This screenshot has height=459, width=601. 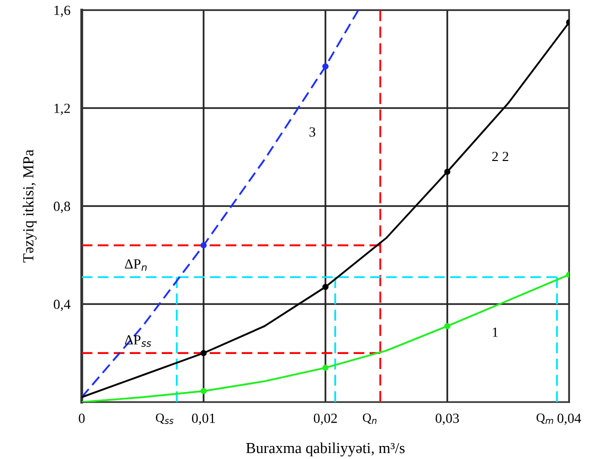 I want to click on y-tick-label: 0,8, so click(x=62, y=208).